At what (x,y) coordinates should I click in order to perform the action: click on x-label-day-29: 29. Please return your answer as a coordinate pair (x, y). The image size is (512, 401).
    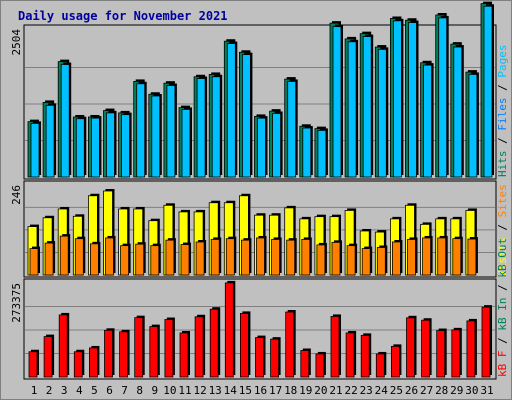
    Looking at the image, I should click on (456, 390).